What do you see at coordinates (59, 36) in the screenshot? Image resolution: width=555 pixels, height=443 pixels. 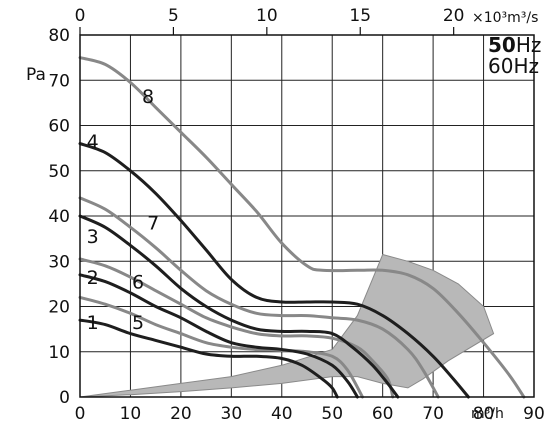 I see `y-tick-label-80: 80` at bounding box center [59, 36].